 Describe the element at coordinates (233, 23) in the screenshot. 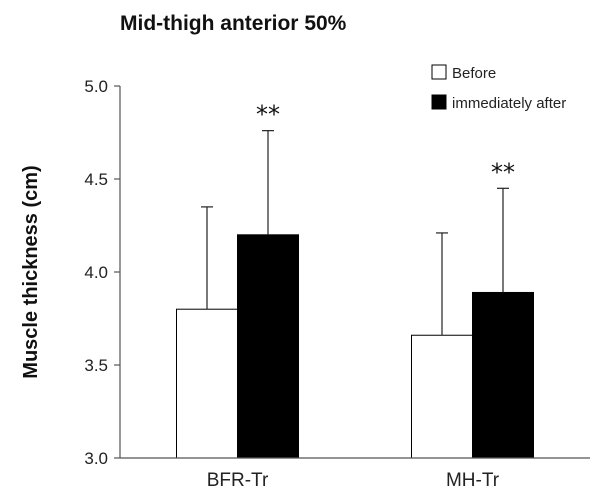

I see `chart-title: Mid-thigh anterior 50%` at that location.